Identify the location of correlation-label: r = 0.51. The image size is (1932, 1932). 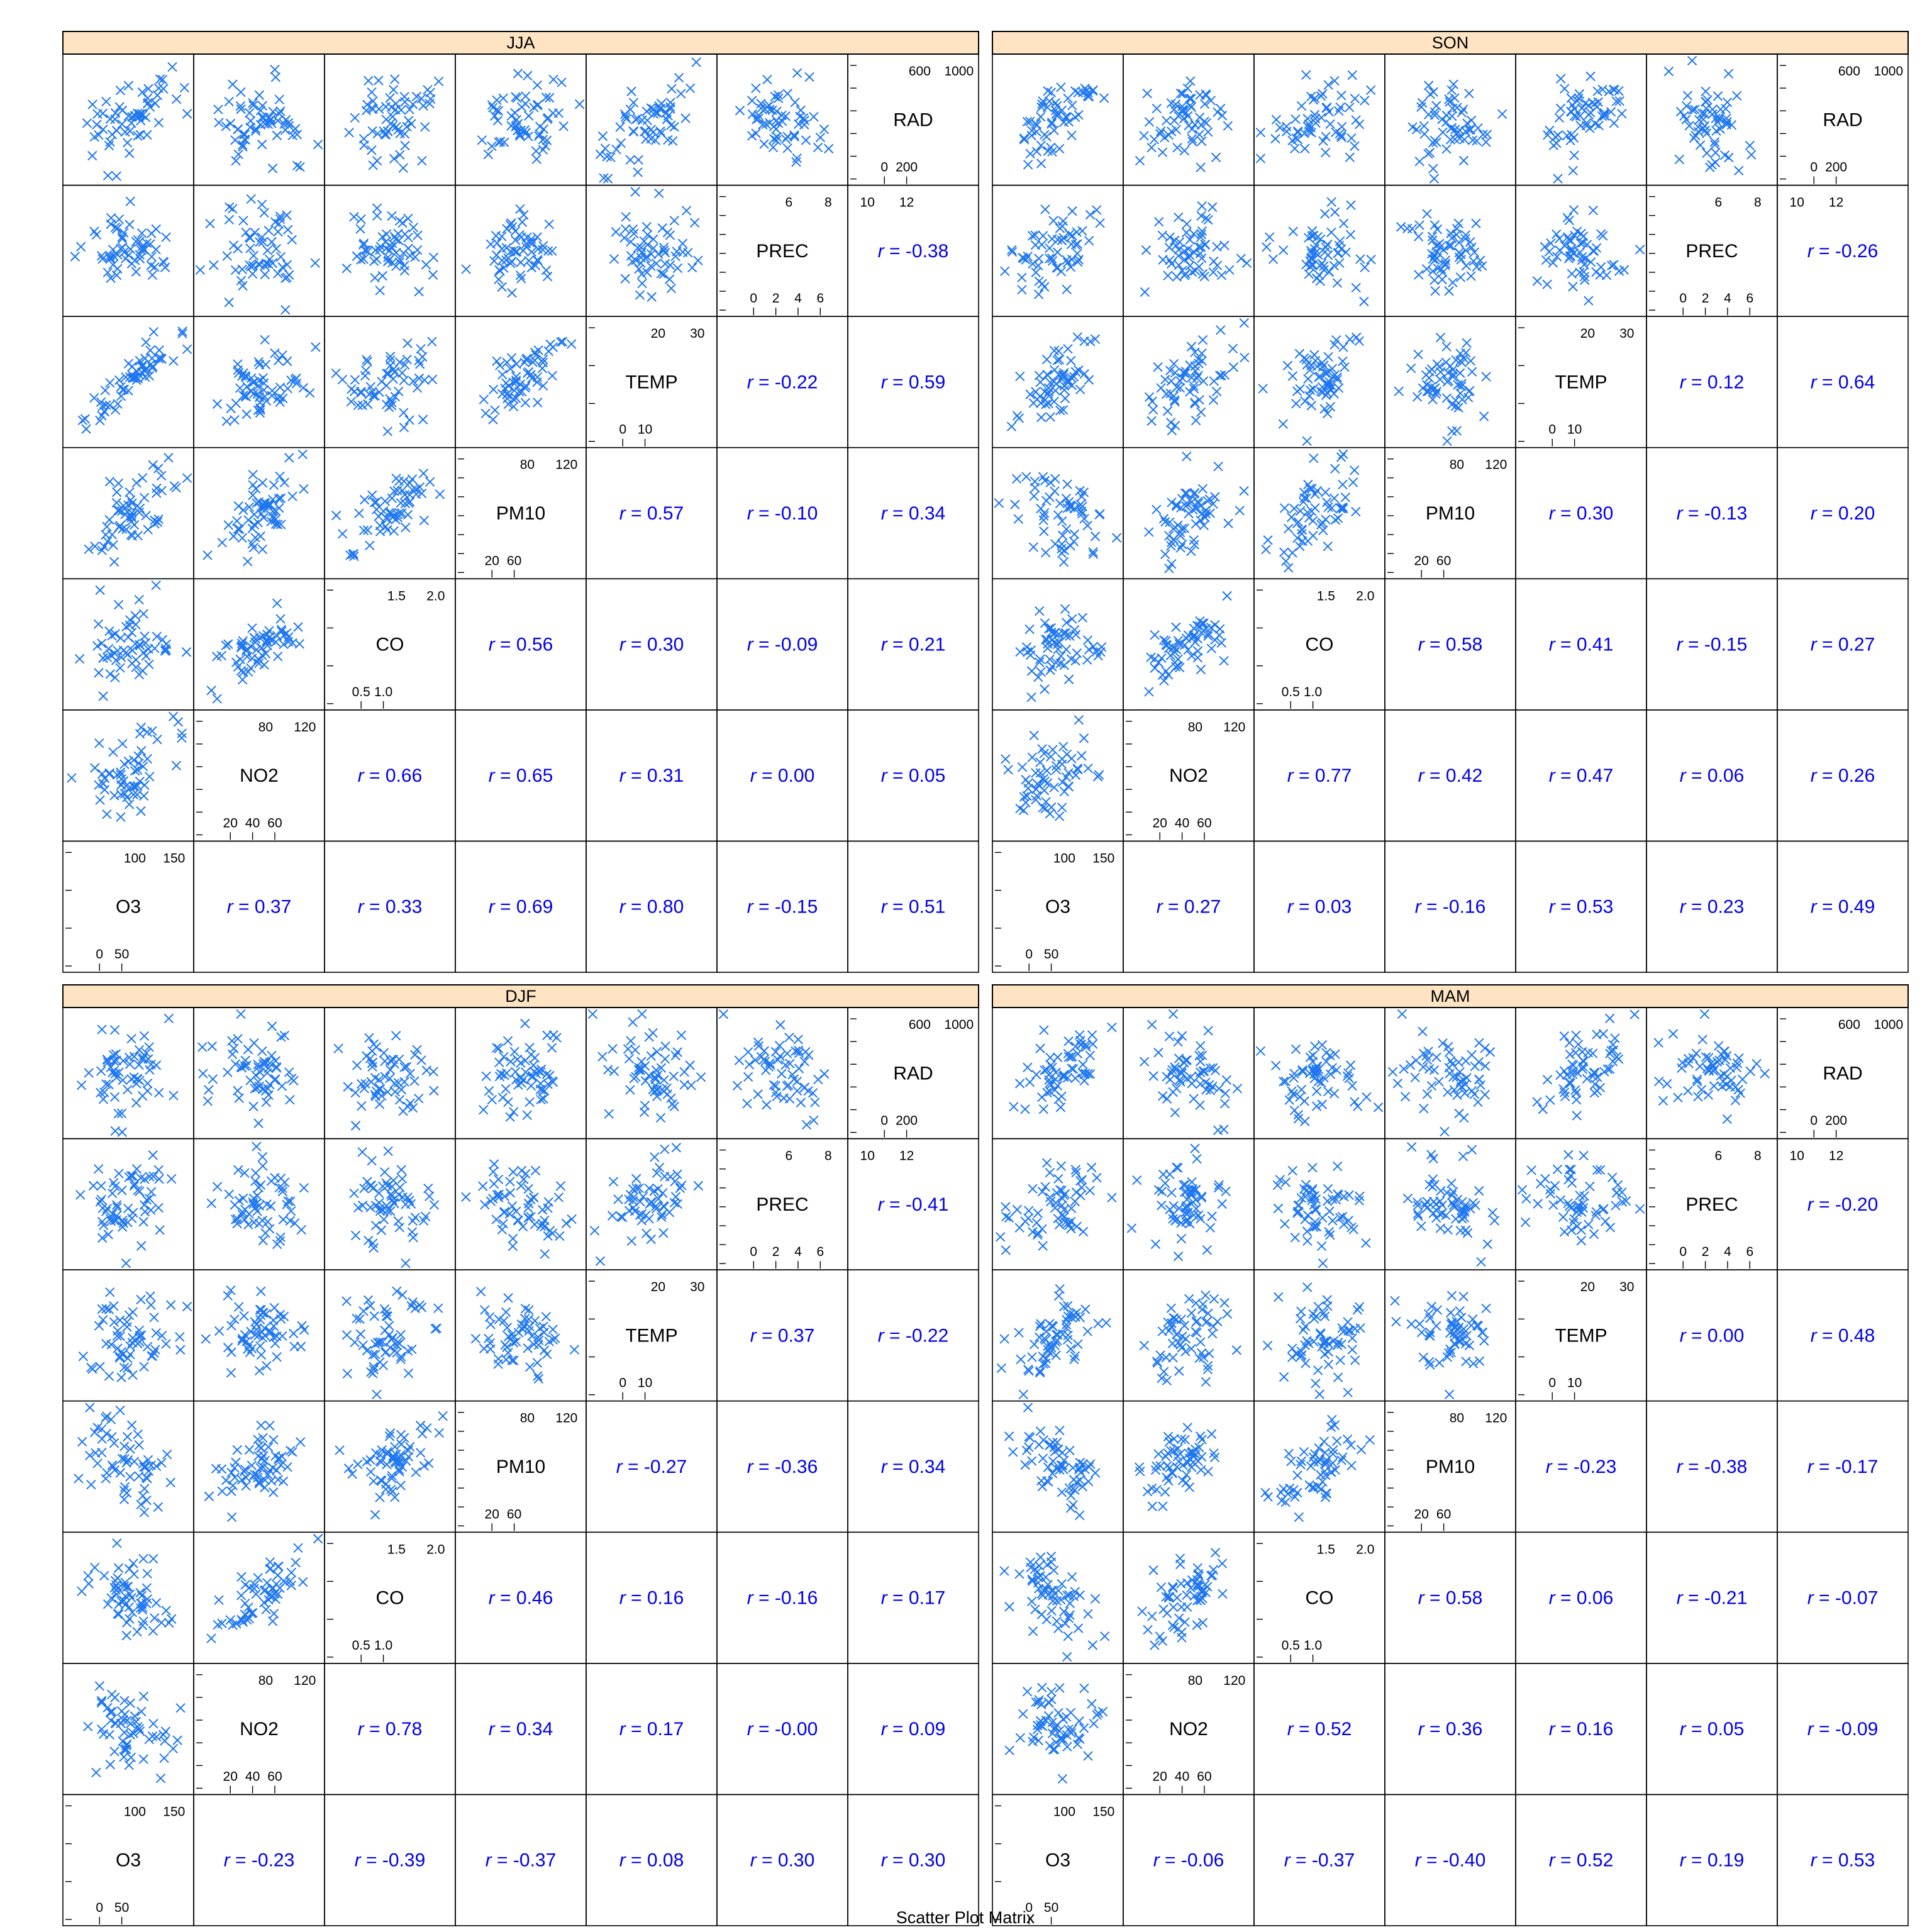
(913, 907).